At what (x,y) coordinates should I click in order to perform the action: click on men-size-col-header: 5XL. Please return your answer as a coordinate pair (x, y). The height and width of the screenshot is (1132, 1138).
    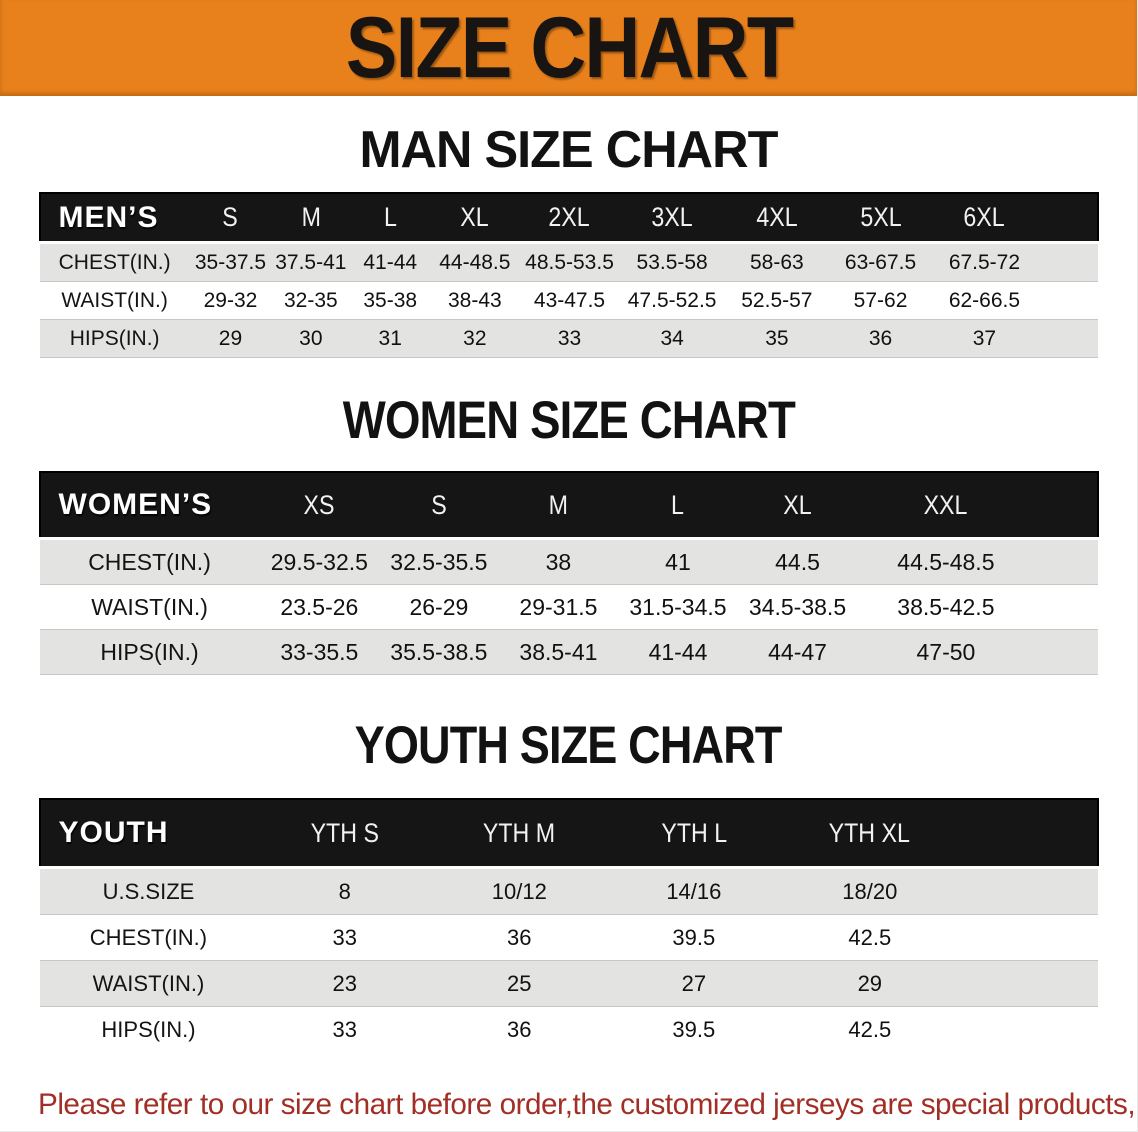
    Looking at the image, I should click on (880, 218).